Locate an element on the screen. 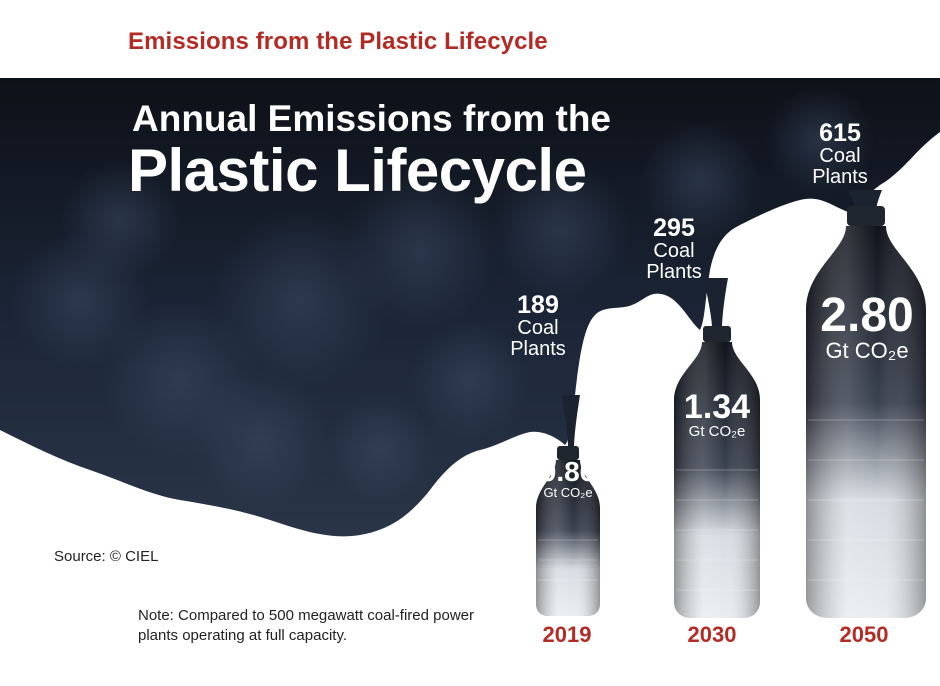  source-text: Source: © CIEL is located at coordinates (106, 556).